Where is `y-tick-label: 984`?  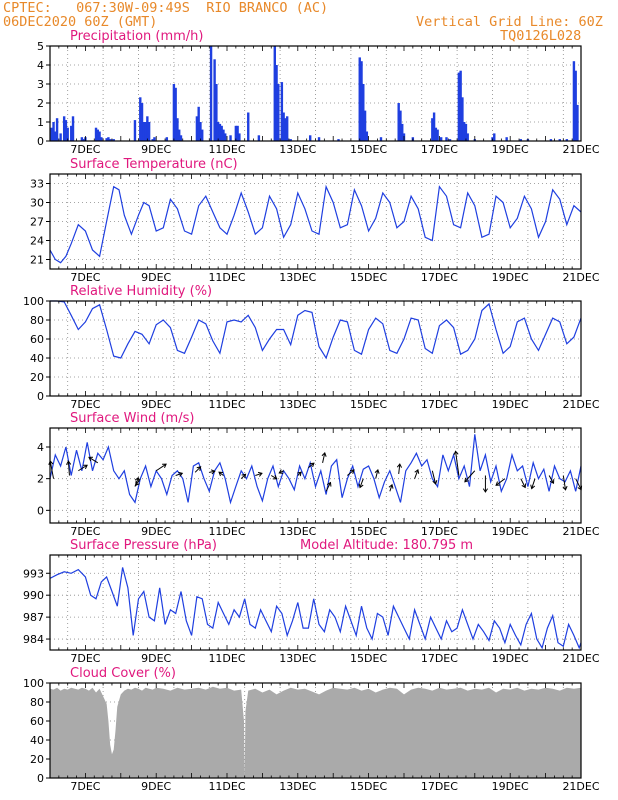 y-tick-label: 984 is located at coordinates (33, 639).